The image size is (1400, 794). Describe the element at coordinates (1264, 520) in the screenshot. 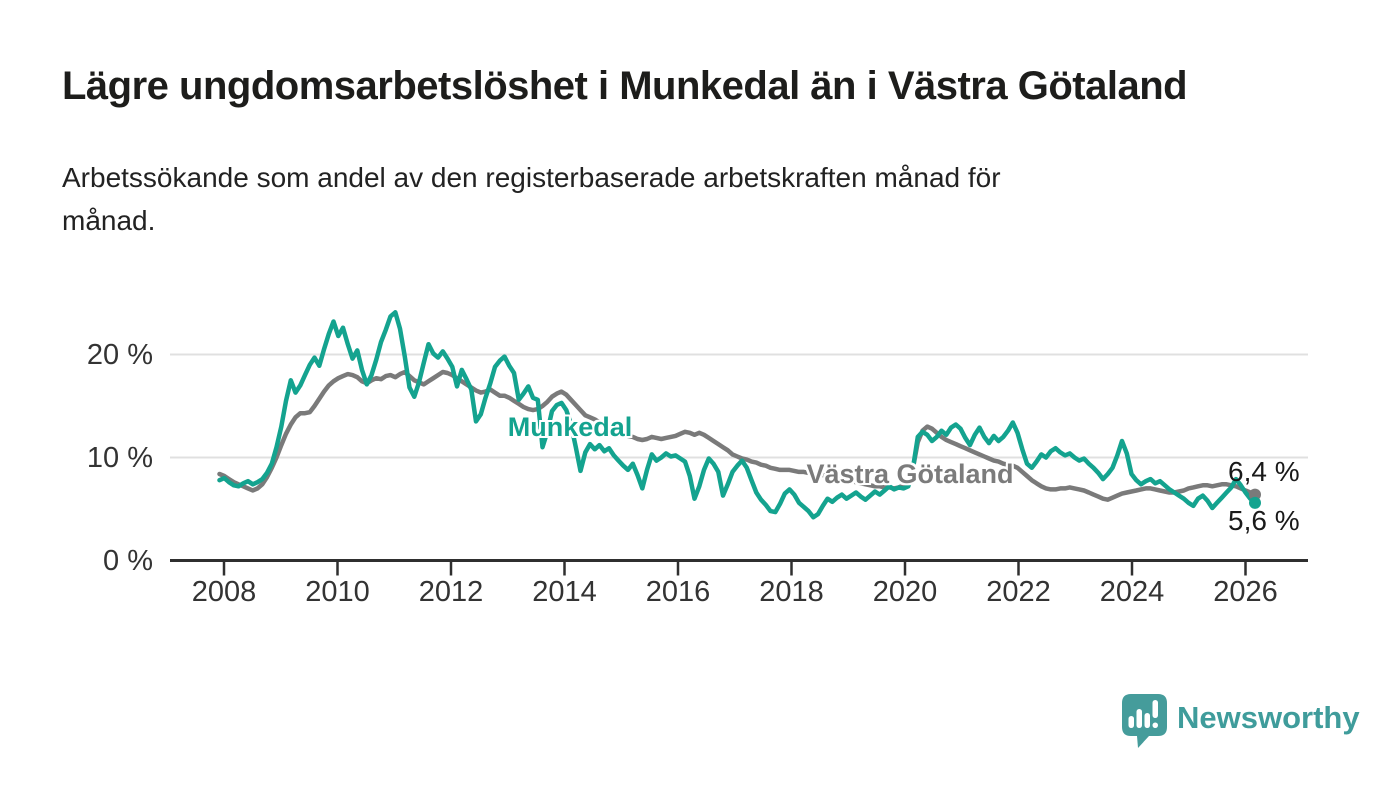

I see `end-value-munkedal: 5,6 %` at that location.